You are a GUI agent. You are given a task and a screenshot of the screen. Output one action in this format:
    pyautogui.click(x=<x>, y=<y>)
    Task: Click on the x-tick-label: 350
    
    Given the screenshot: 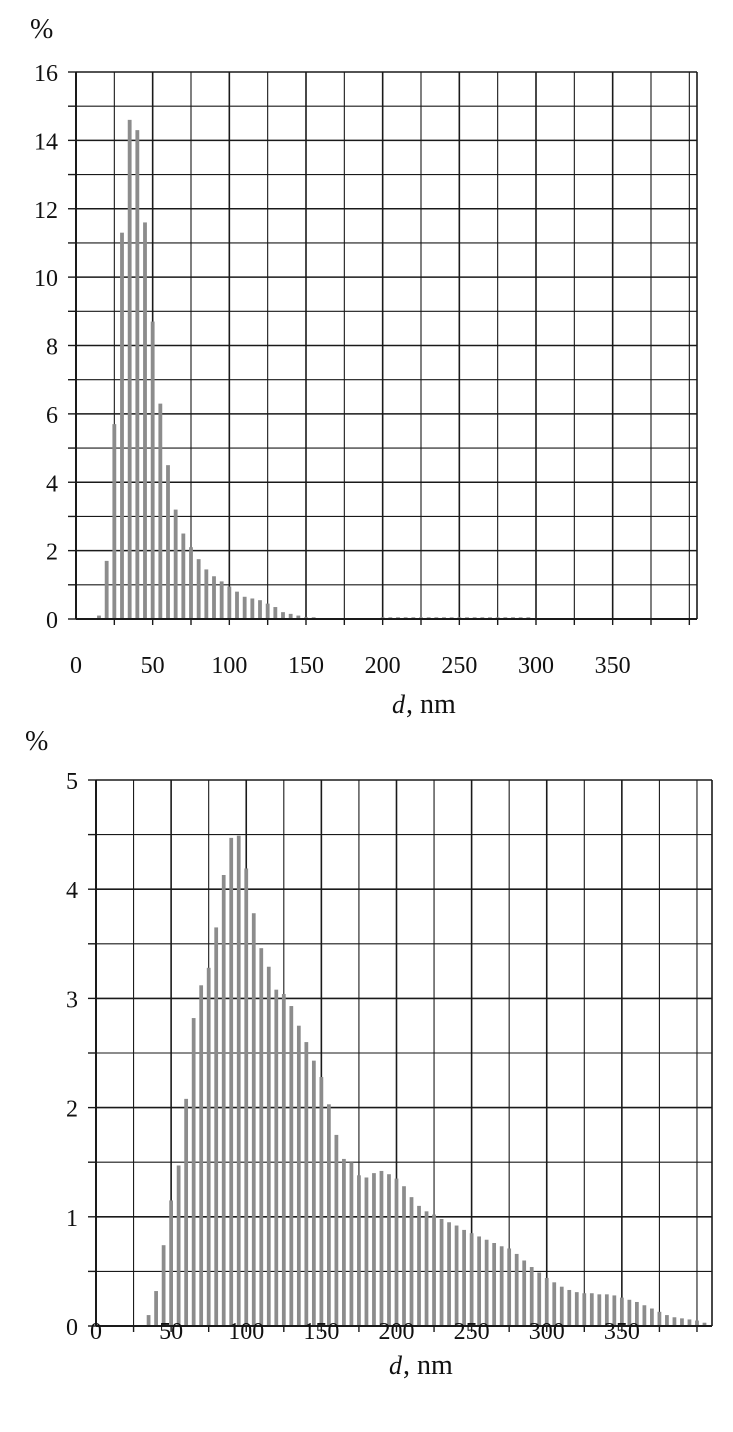 What is the action you would take?
    pyautogui.click(x=613, y=666)
    